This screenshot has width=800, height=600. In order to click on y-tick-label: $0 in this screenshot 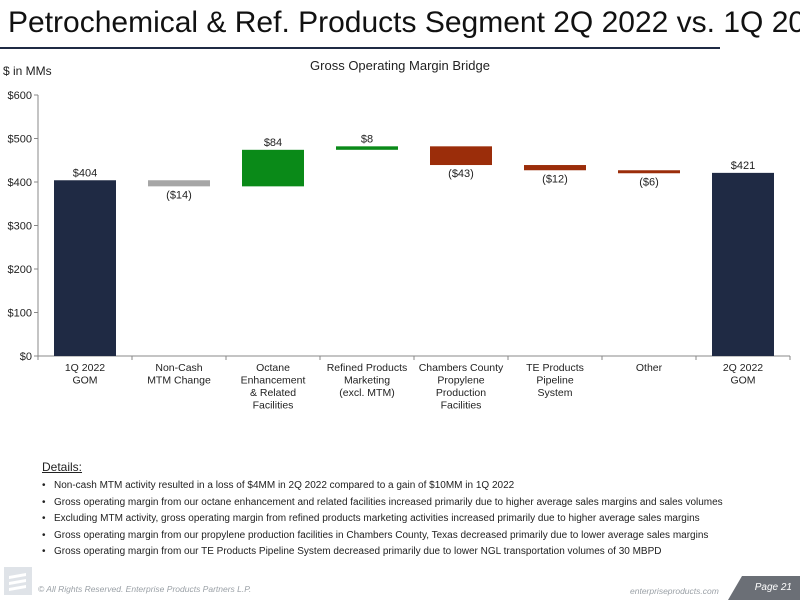, I will do `click(26, 357)`.